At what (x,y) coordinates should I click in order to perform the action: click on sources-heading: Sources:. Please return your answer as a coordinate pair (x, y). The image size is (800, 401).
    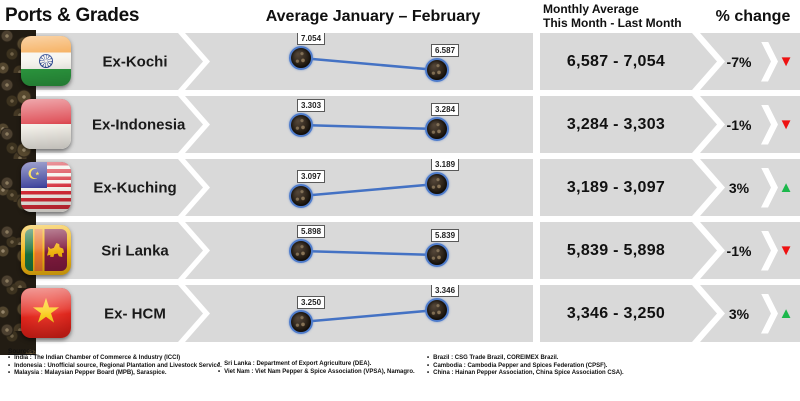
    Looking at the image, I should click on (22, 351).